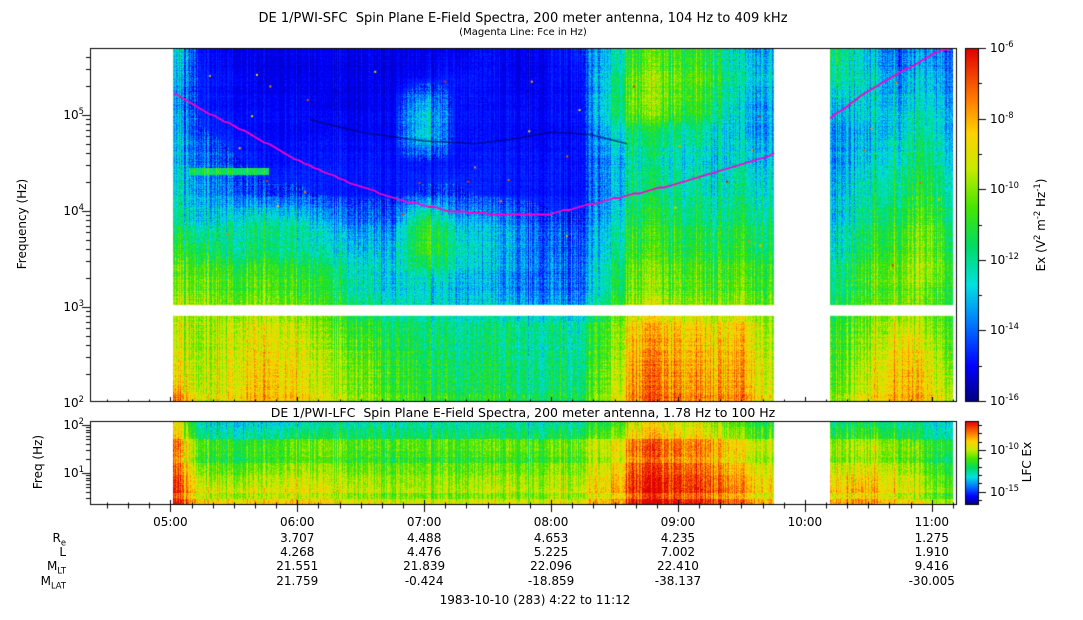 This screenshot has height=620, width=1083. I want to click on x-tick-label: 08:00, so click(551, 522).